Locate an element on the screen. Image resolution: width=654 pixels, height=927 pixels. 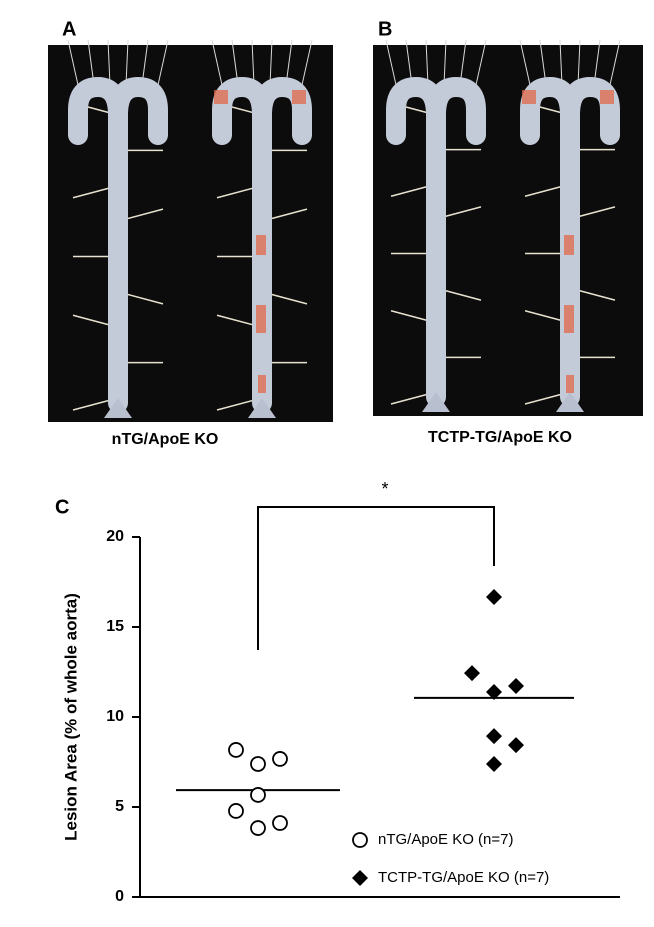
y-tick-label: 15 is located at coordinates (115, 626).